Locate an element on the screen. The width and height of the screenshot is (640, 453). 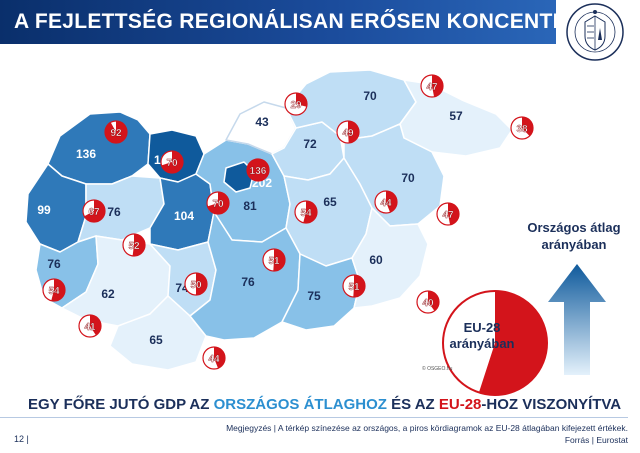
national-value: 75 is located at coordinates (314, 296).